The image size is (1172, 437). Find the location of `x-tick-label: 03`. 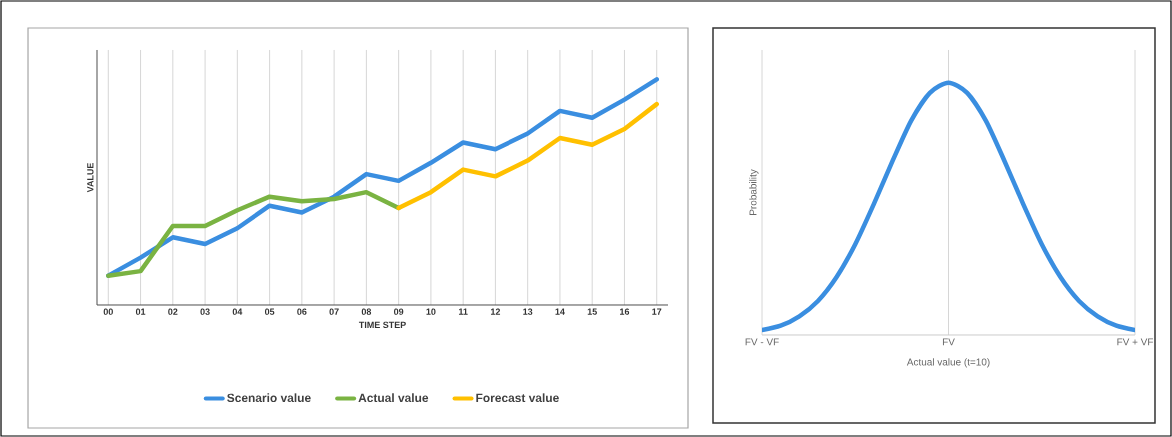

x-tick-label: 03 is located at coordinates (205, 311).